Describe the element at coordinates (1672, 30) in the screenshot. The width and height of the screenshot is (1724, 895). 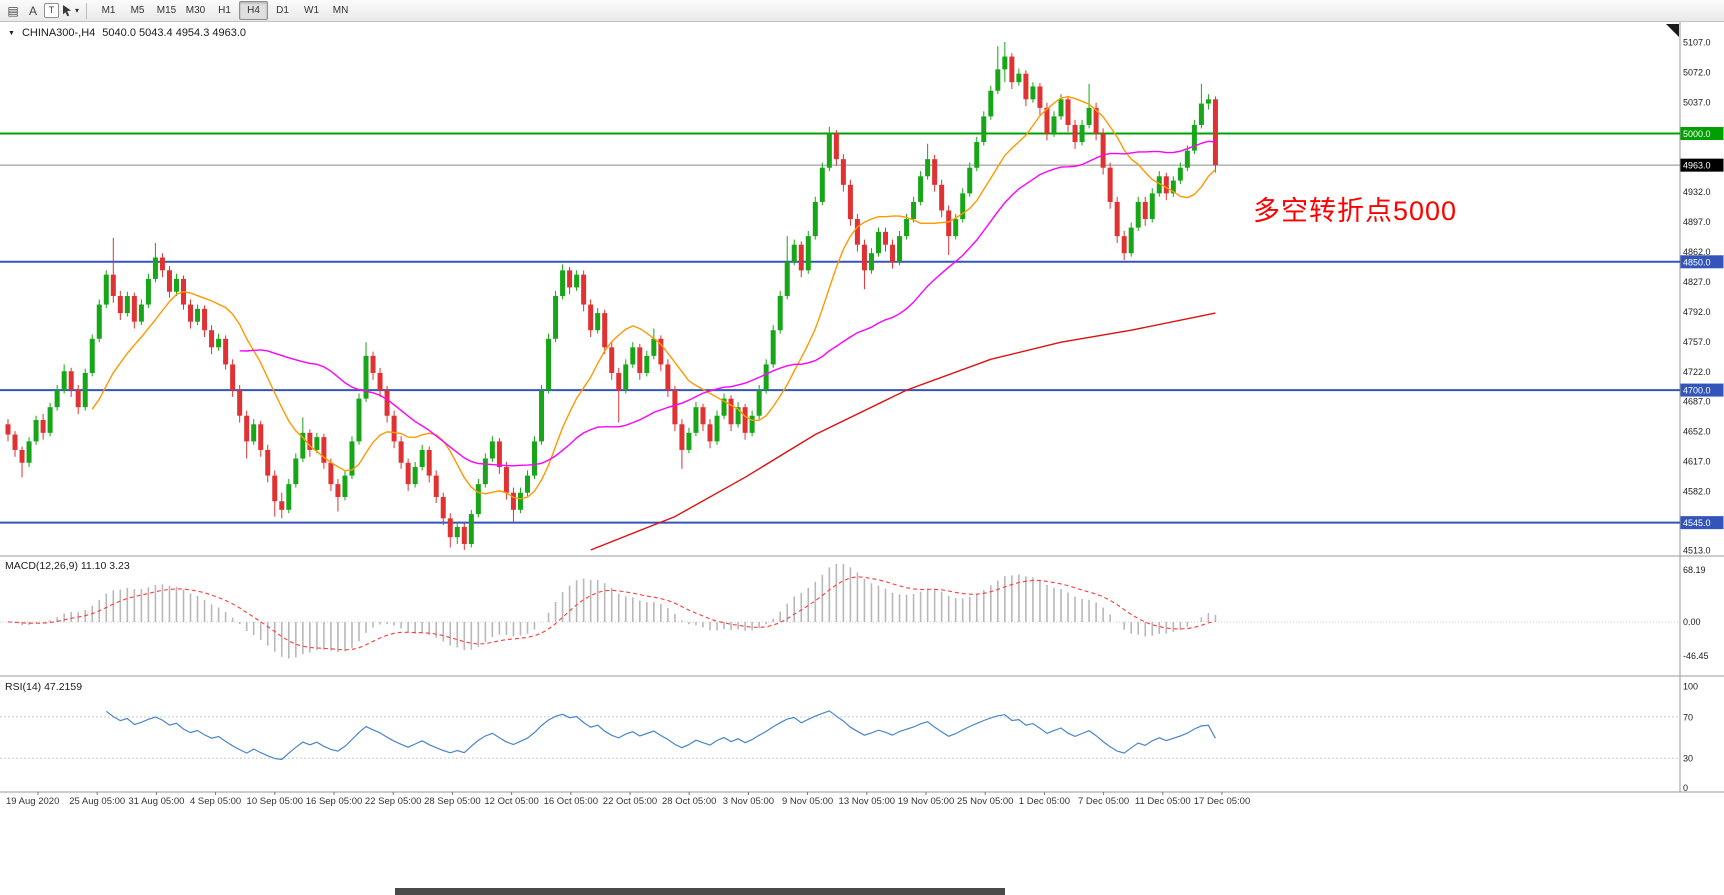
I see `chart-shift-triangle-icon` at that location.